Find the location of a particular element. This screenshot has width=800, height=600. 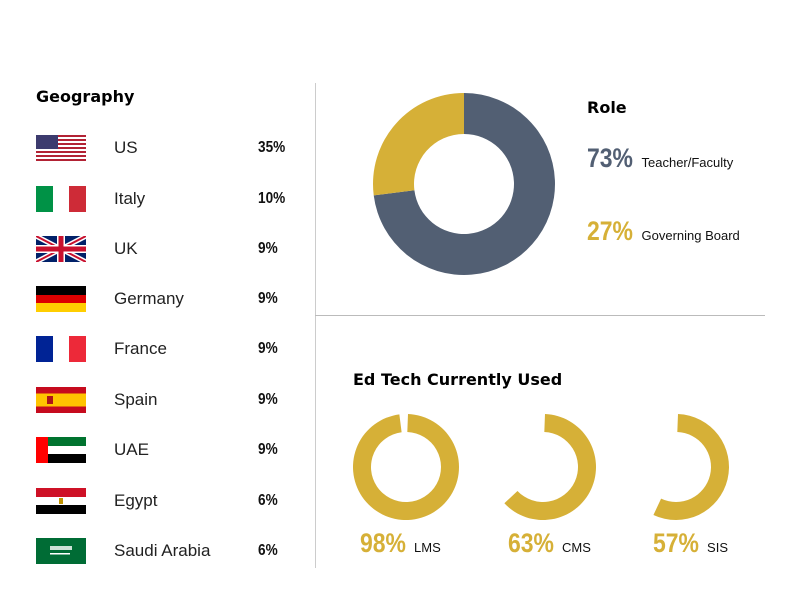

country-name: France is located at coordinates (140, 348).